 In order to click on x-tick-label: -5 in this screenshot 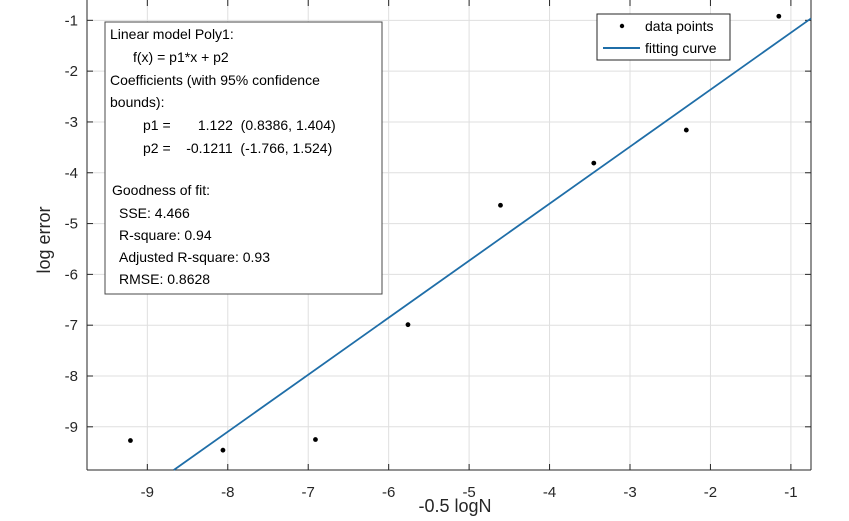, I will do `click(468, 492)`.